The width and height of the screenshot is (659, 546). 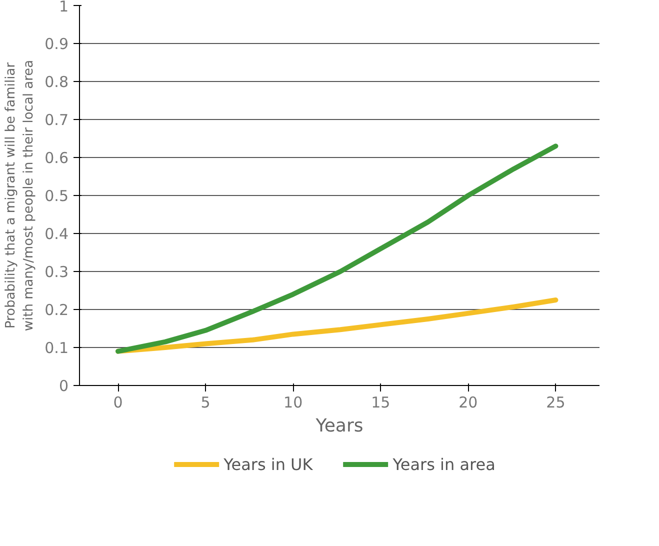 What do you see at coordinates (63, 386) in the screenshot?
I see `y-tick-label: 0` at bounding box center [63, 386].